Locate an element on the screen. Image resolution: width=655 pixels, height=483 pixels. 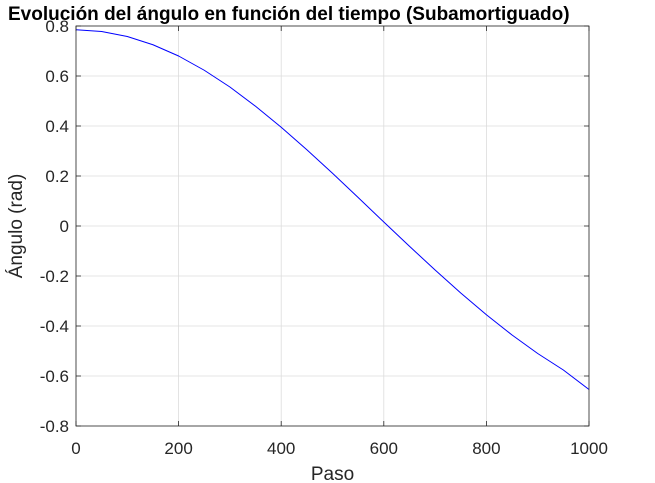
y-tick-label: -0.4 is located at coordinates (54, 326).